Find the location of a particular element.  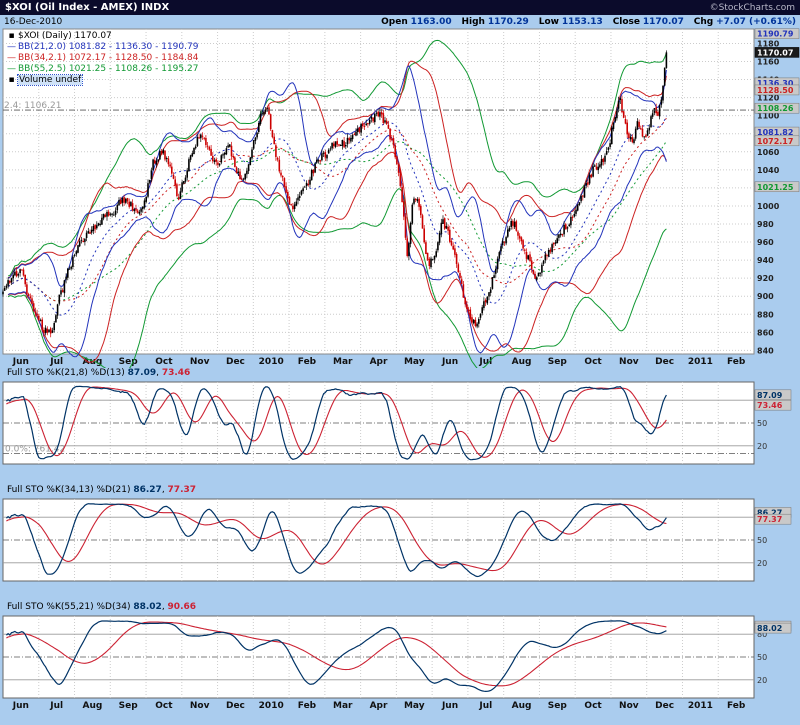

legend-bb21-label: BB(21,2.0) 1081.82 - 1136.30 - 1190.79 is located at coordinates (108, 47).